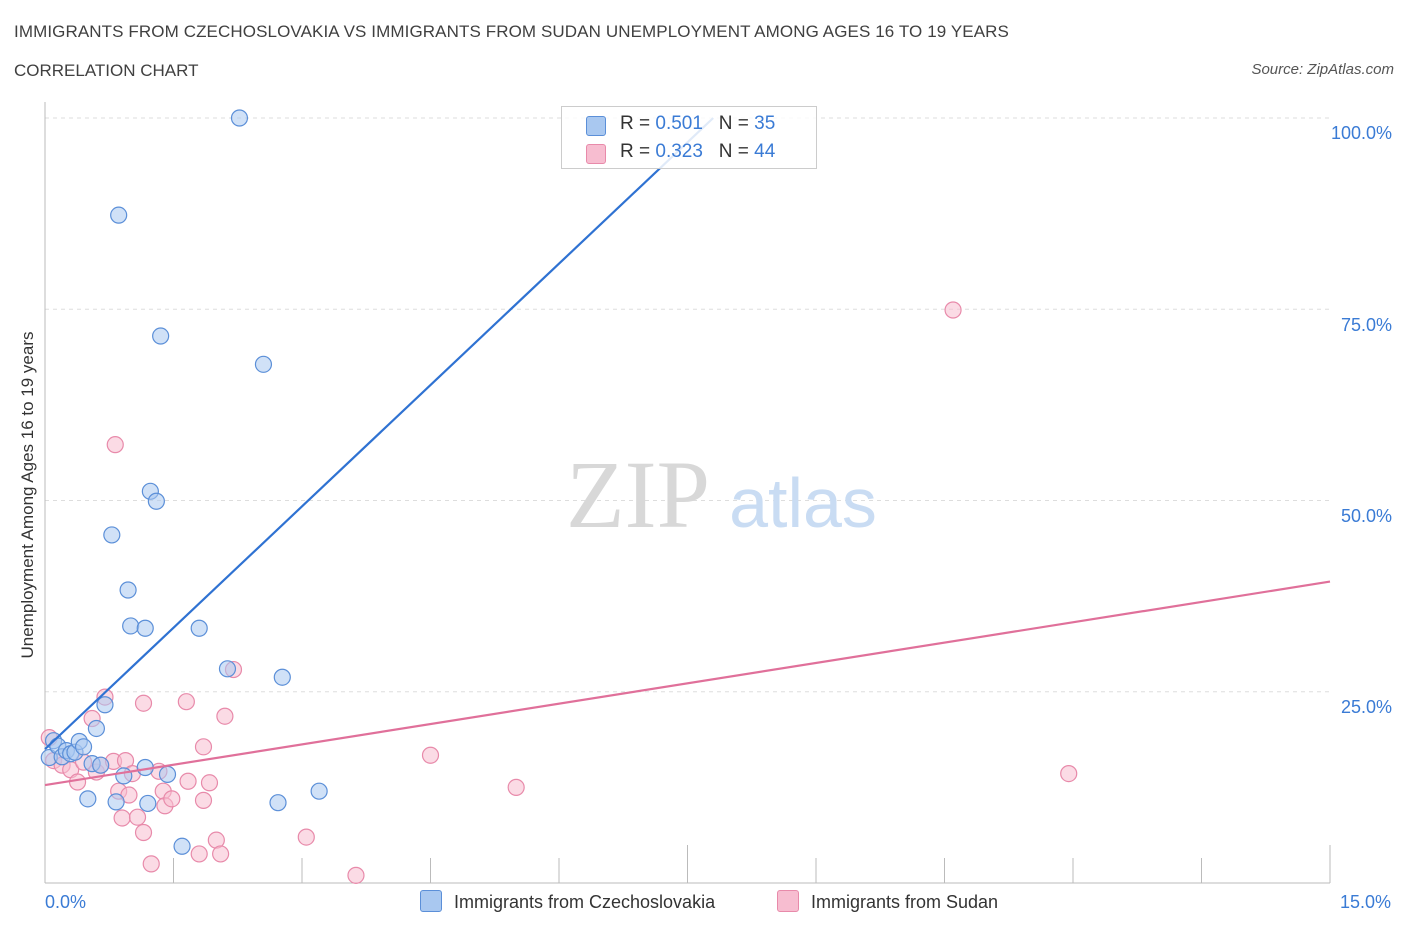  Describe the element at coordinates (27, 495) in the screenshot. I see `y-axis-label: Unemployment Among Ages 16 to 19 years` at that location.